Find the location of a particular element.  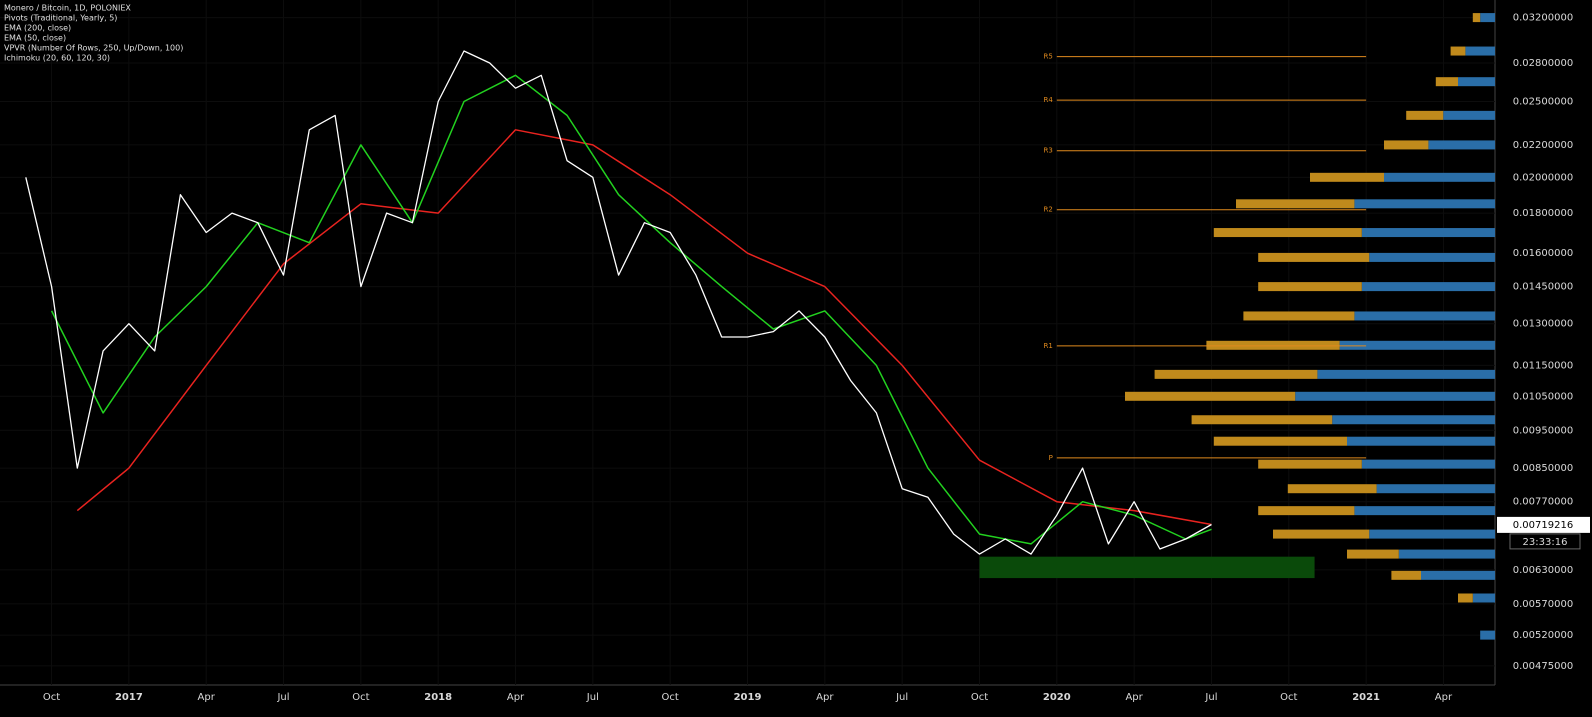

y-tick-label: 0.01050000 is located at coordinates (1543, 396).